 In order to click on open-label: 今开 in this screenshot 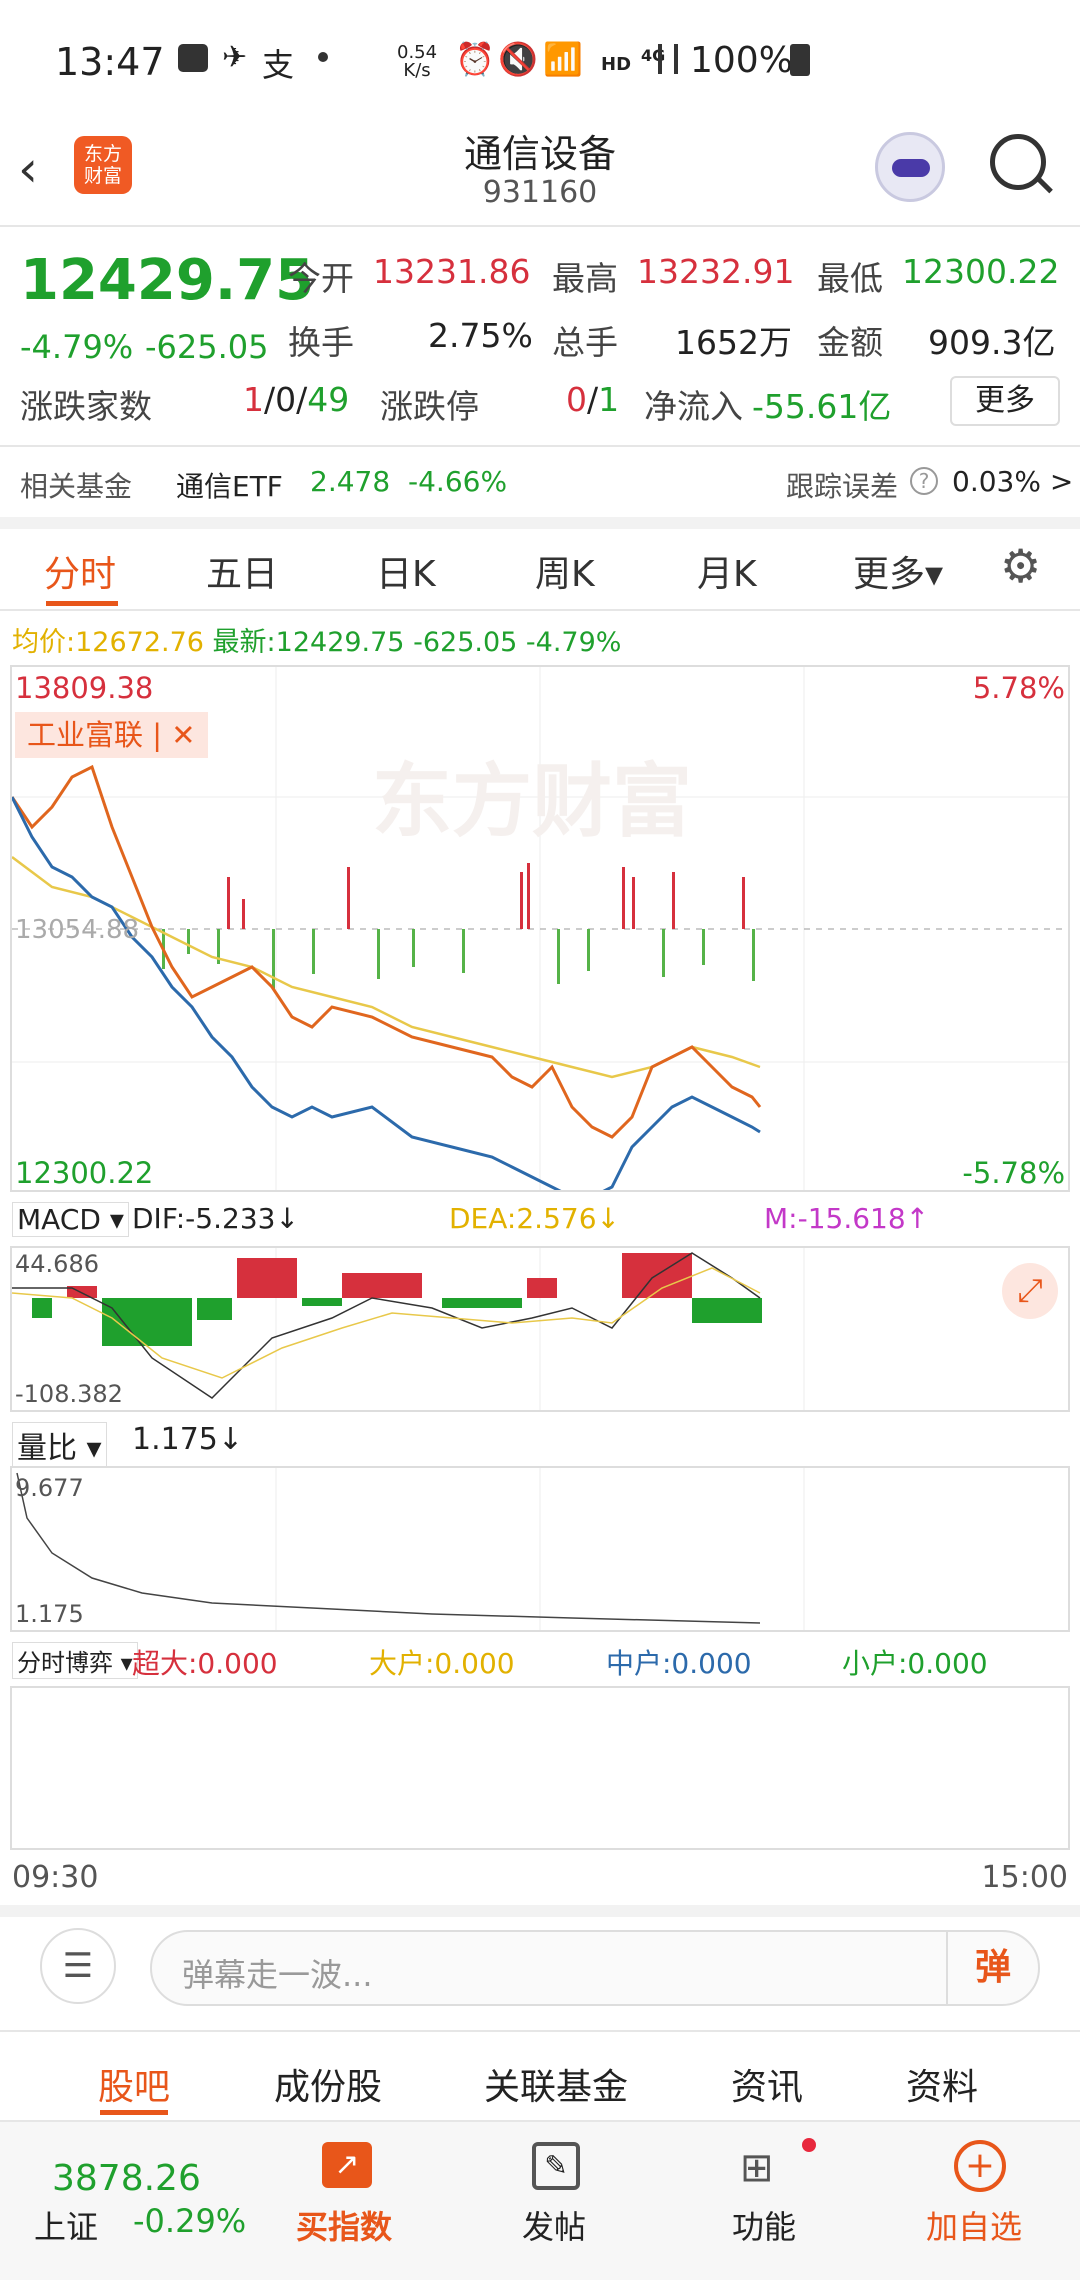, I will do `click(321, 278)`.